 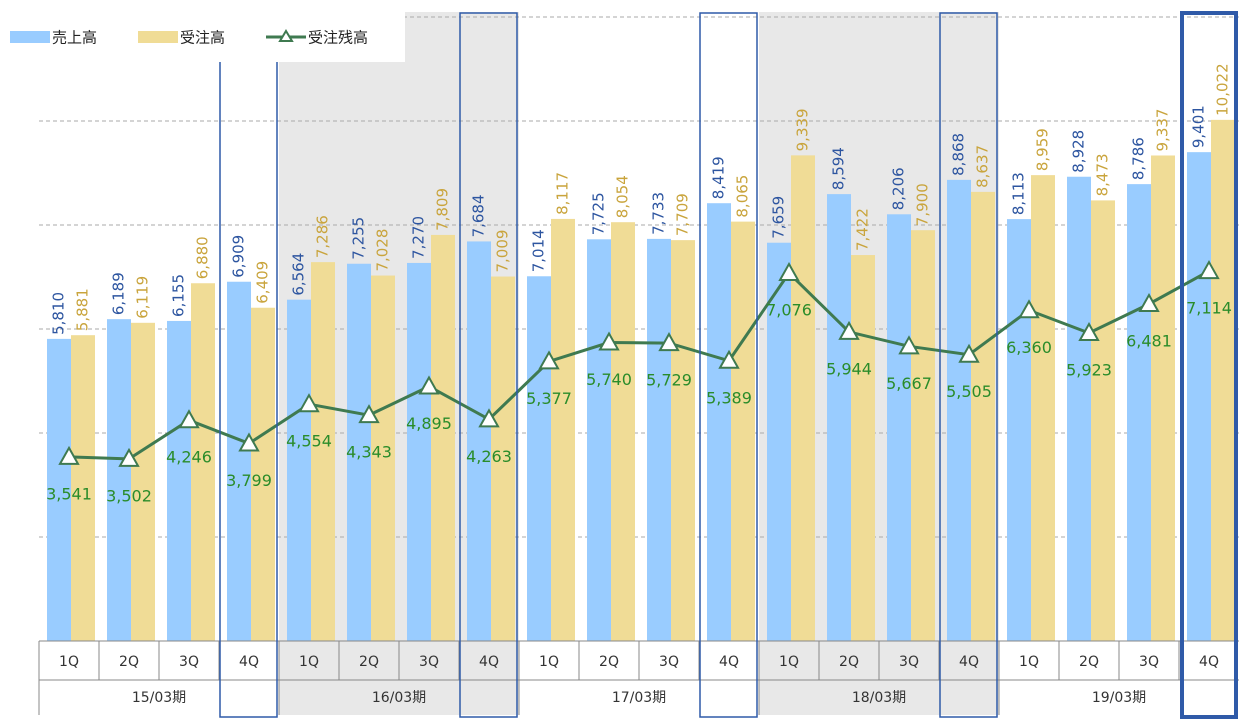 I want to click on value-label: 5,810, so click(x=59, y=313).